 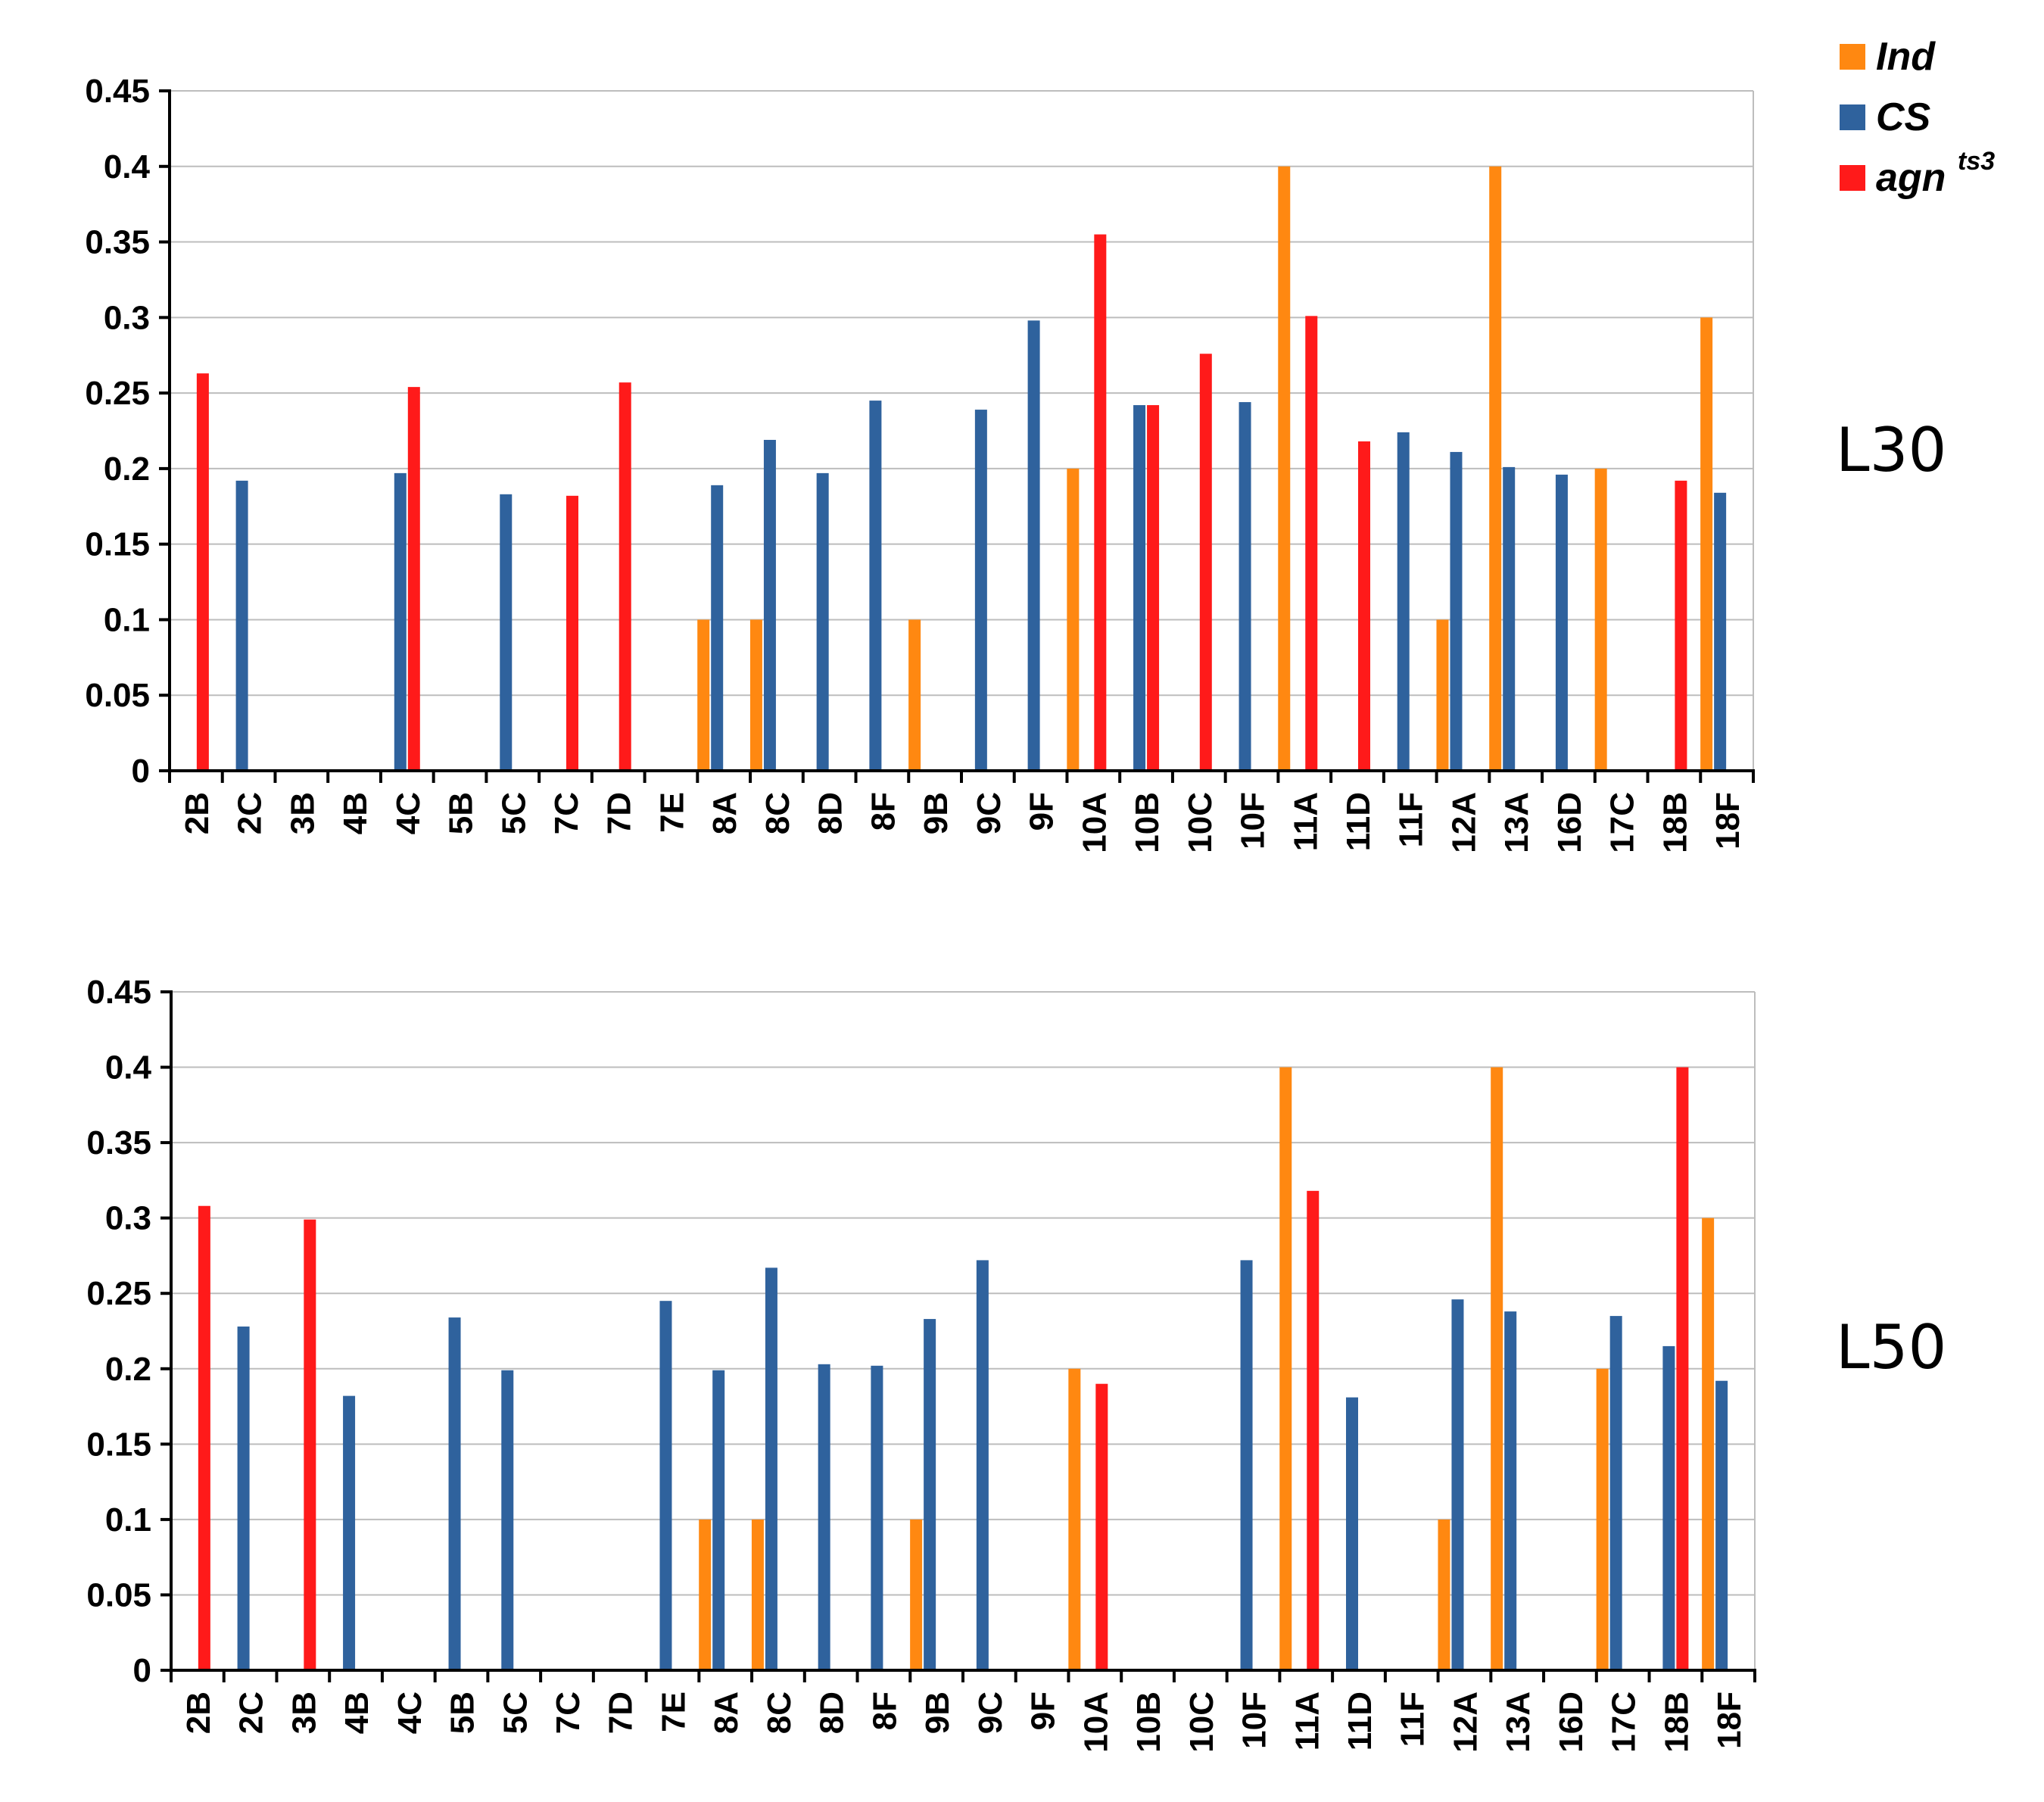 I want to click on l30-y-tick-label: 0.3, so click(x=127, y=317).